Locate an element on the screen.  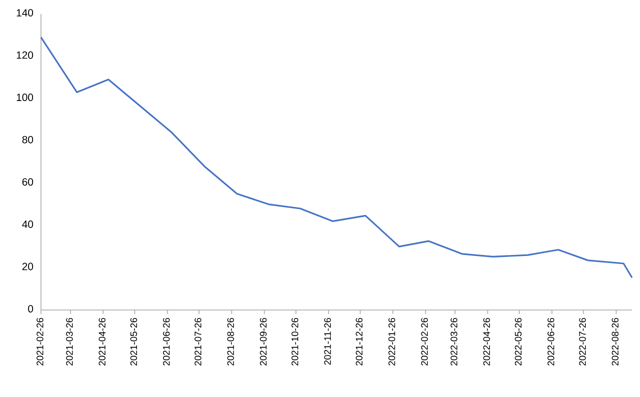
y-tick-label: 120 is located at coordinates (25, 55).